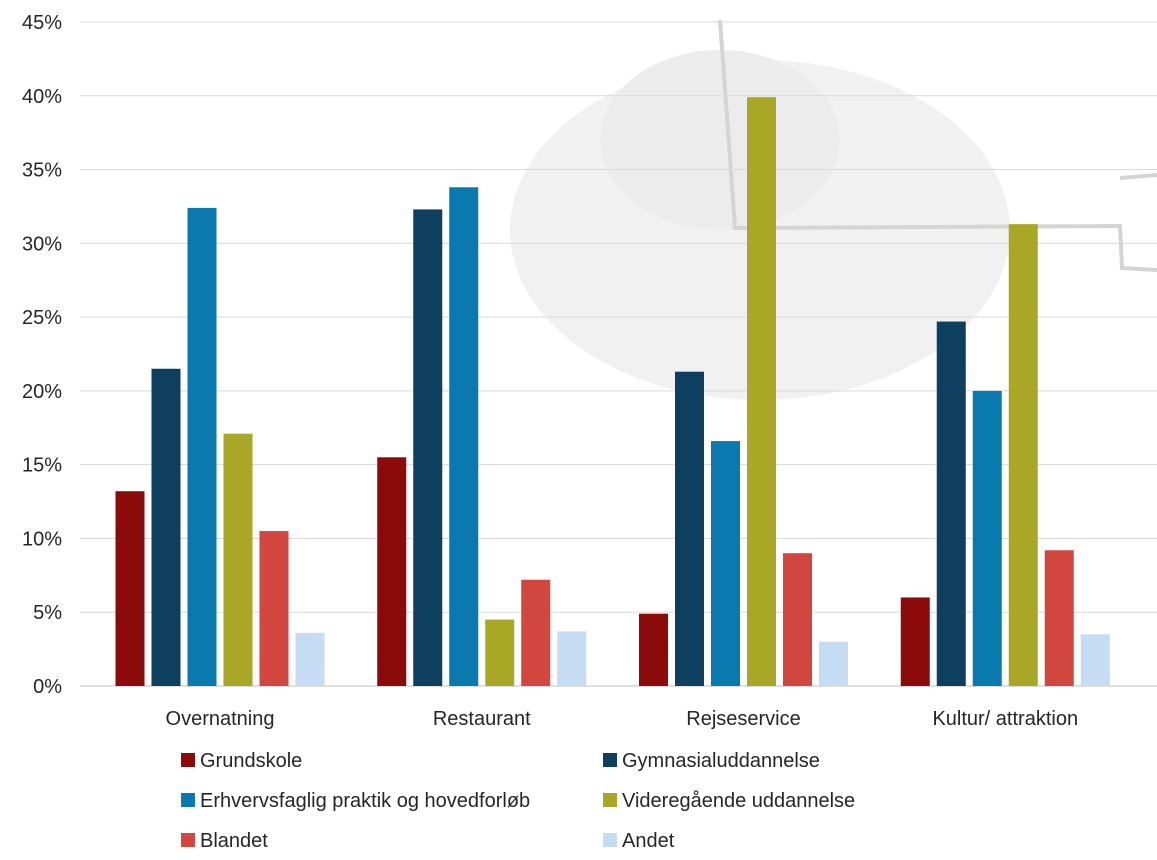  I want to click on y-tick-label: 25%, so click(42, 318).